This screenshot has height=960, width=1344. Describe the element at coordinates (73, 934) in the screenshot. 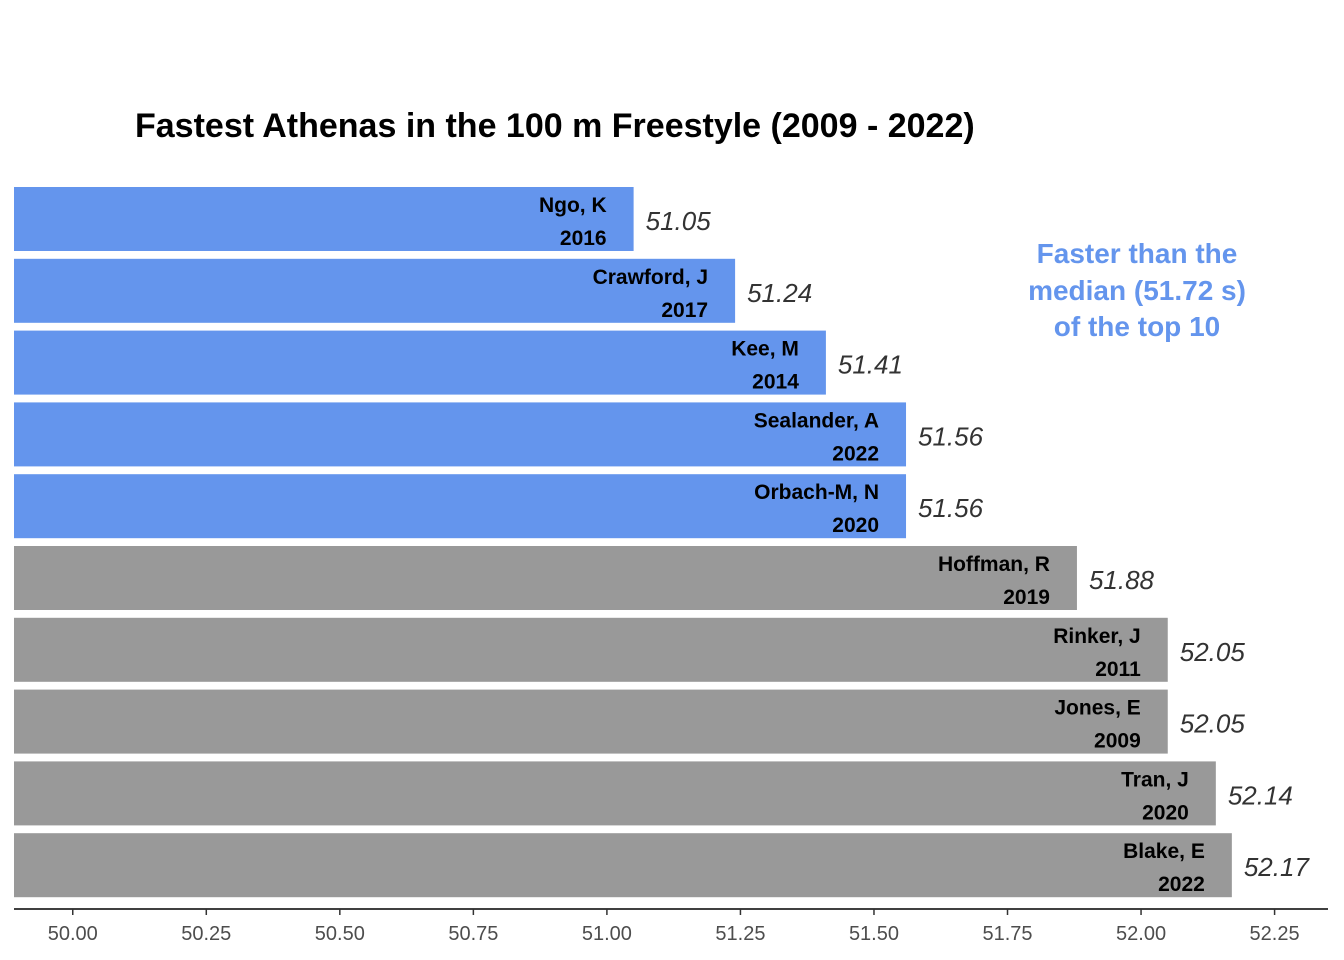

I see `x-tick-label: 50.00` at that location.